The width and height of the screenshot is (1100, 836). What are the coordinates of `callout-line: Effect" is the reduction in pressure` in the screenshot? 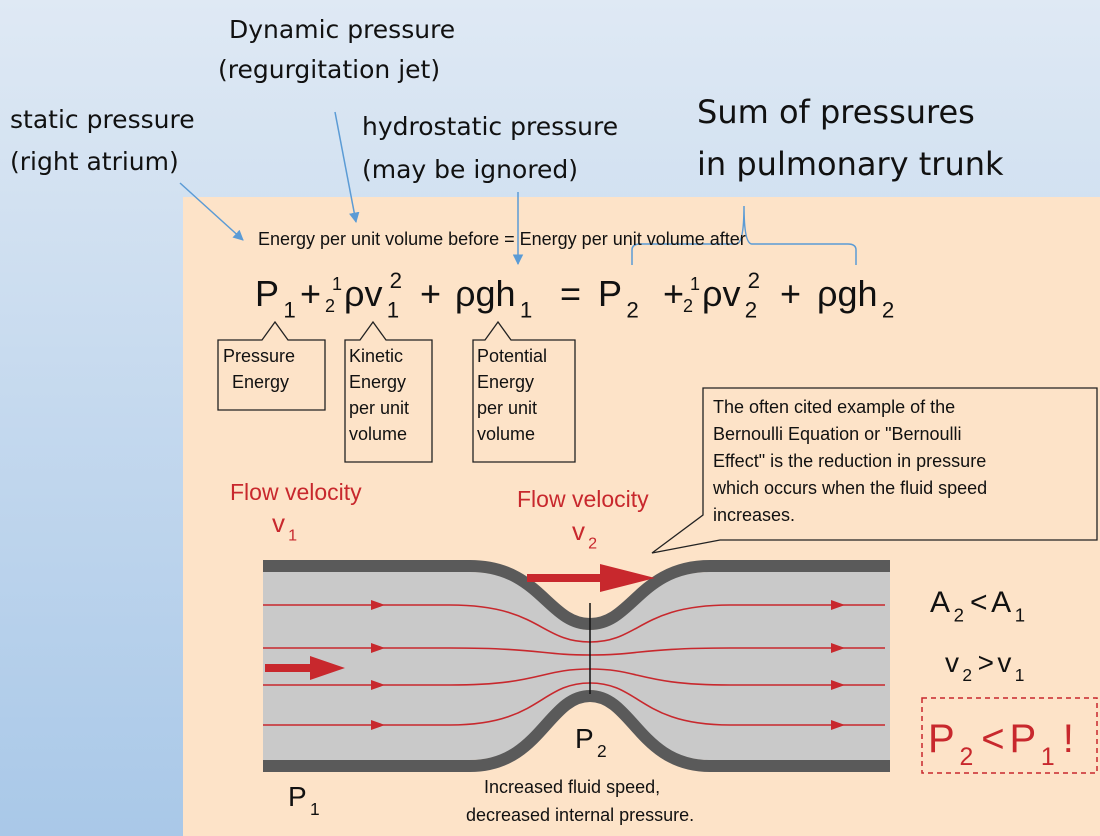 It's located at (849, 461).